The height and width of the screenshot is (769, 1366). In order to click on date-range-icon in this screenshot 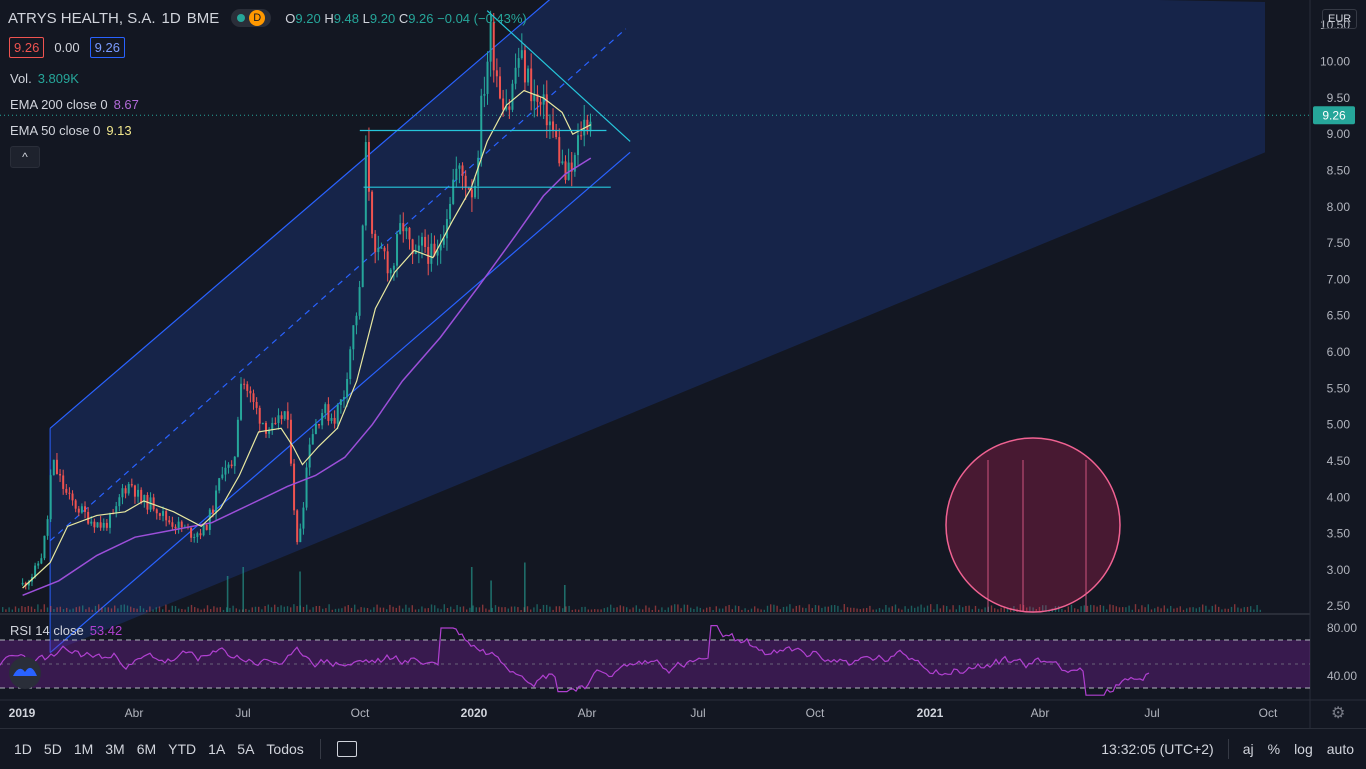, I will do `click(346, 749)`.